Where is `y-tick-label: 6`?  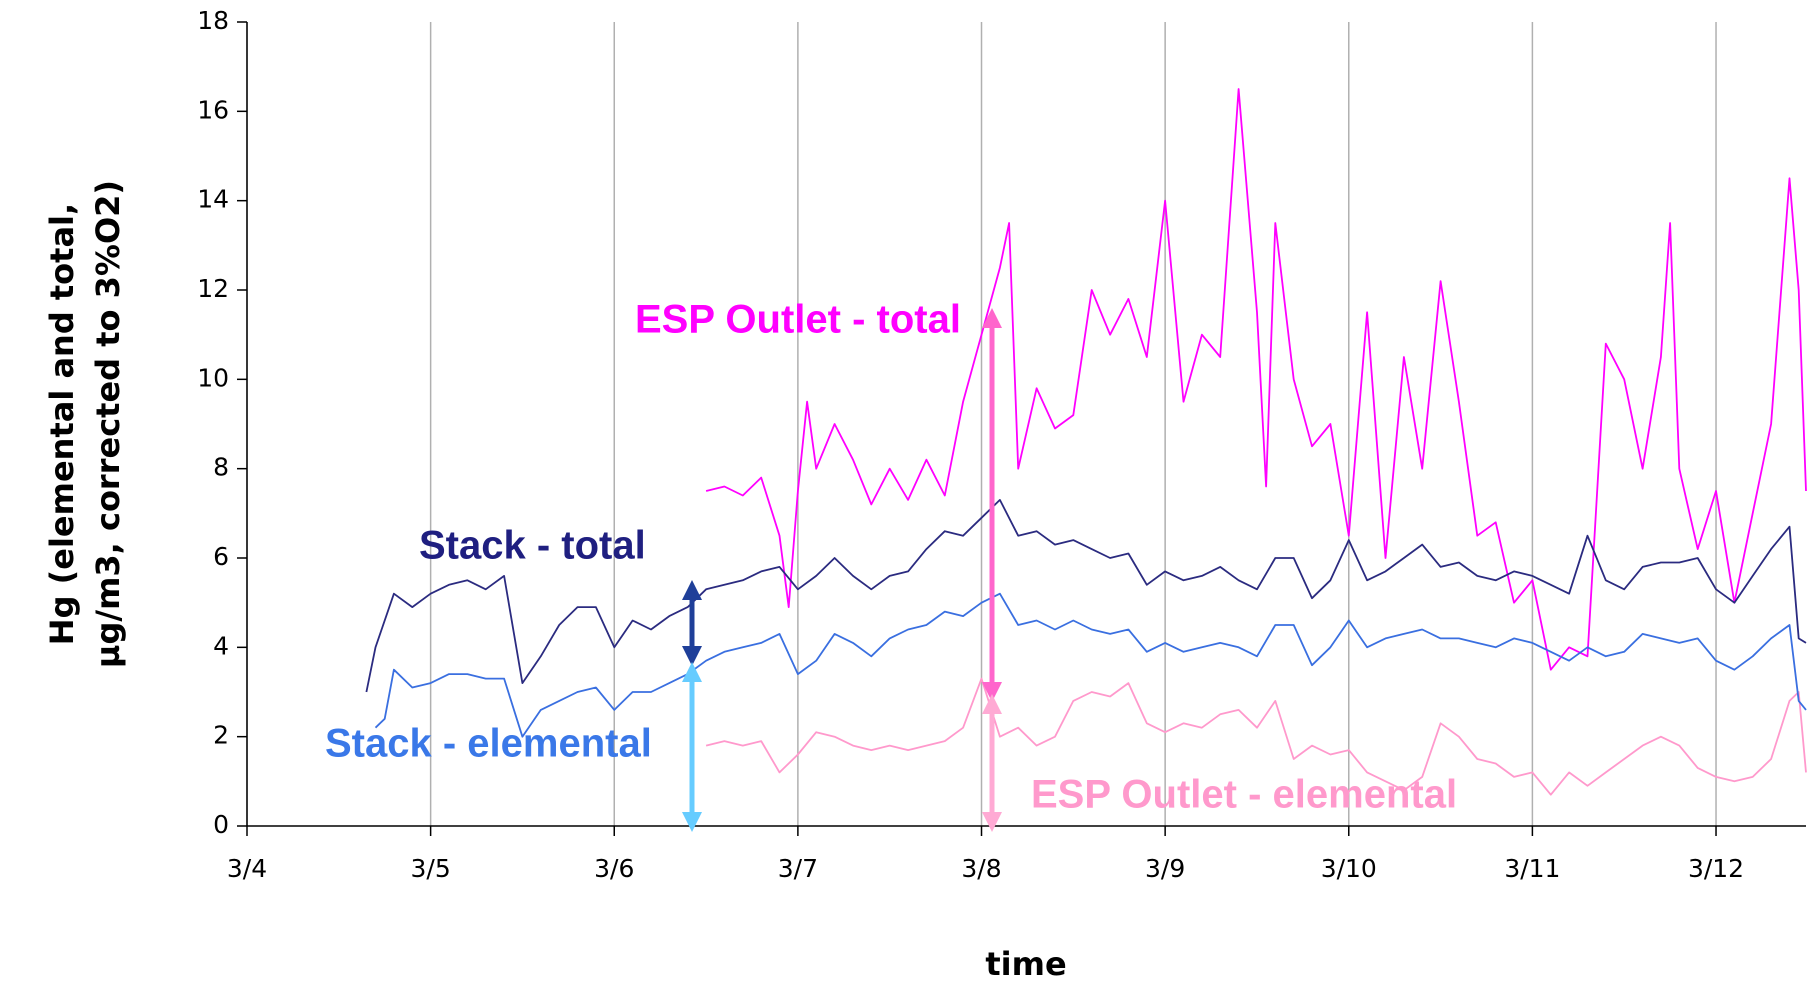 y-tick-label: 6 is located at coordinates (221, 556).